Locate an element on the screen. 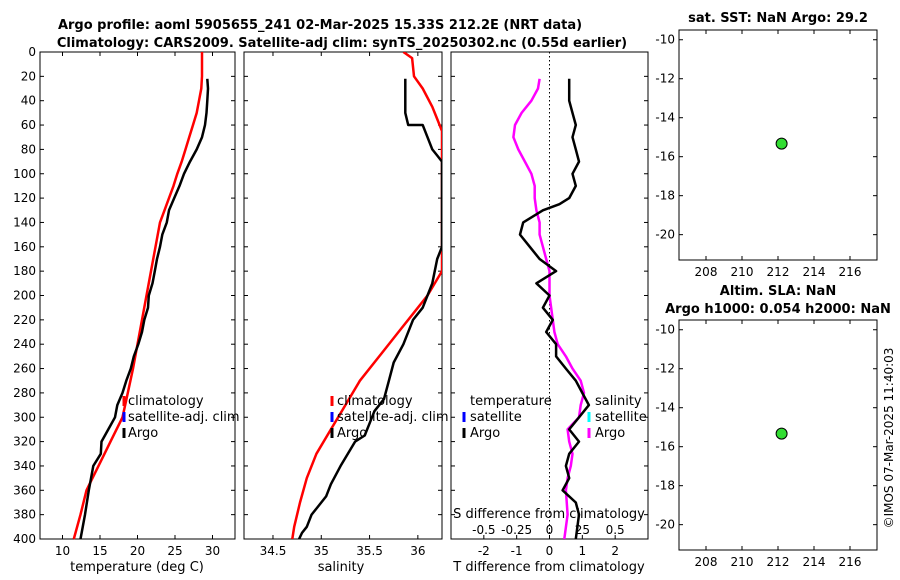  y-tick-label: 280 is located at coordinates (24, 393).